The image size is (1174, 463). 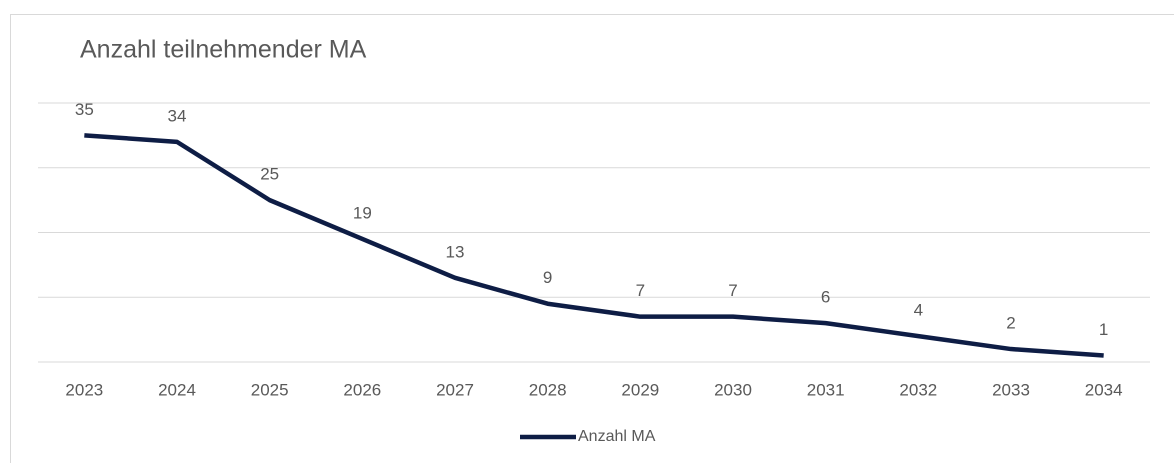 What do you see at coordinates (1104, 389) in the screenshot?
I see `x-tick-label: 2034` at bounding box center [1104, 389].